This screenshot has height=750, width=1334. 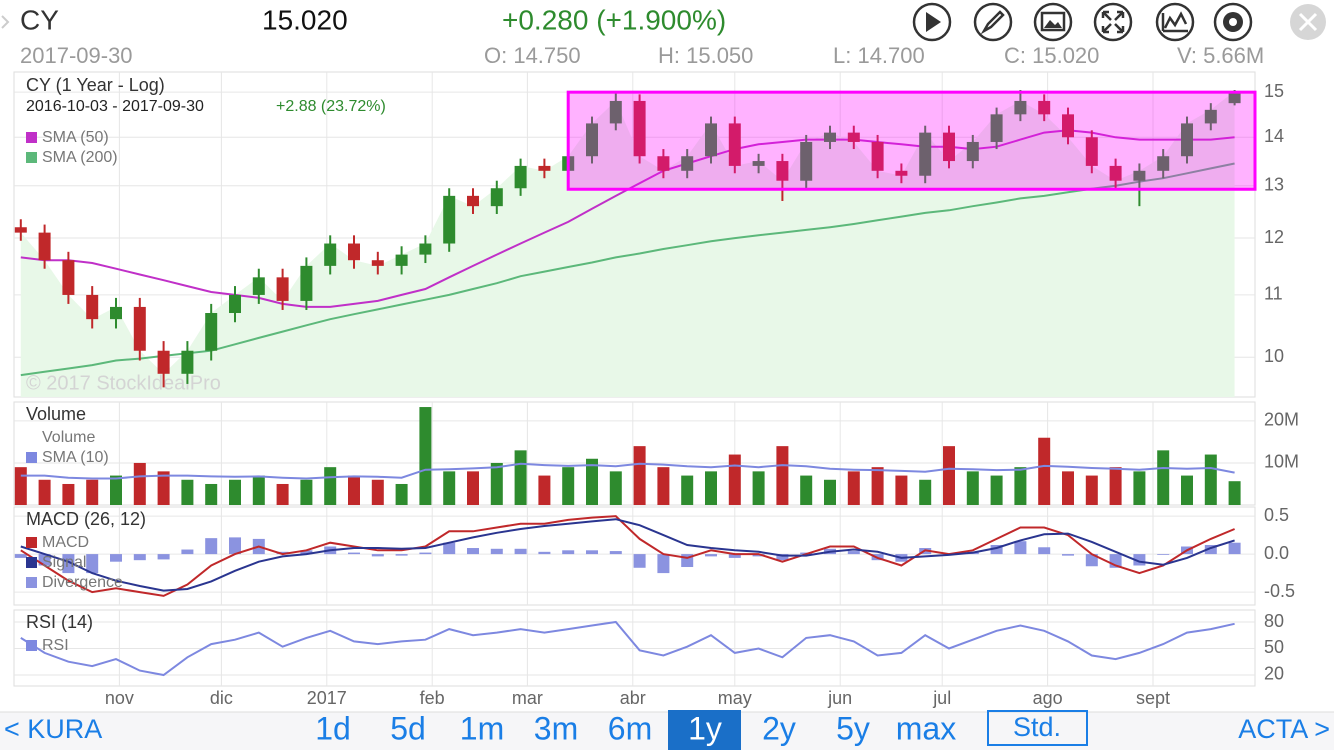 I want to click on y-tick-label: 15, so click(x=1274, y=91).